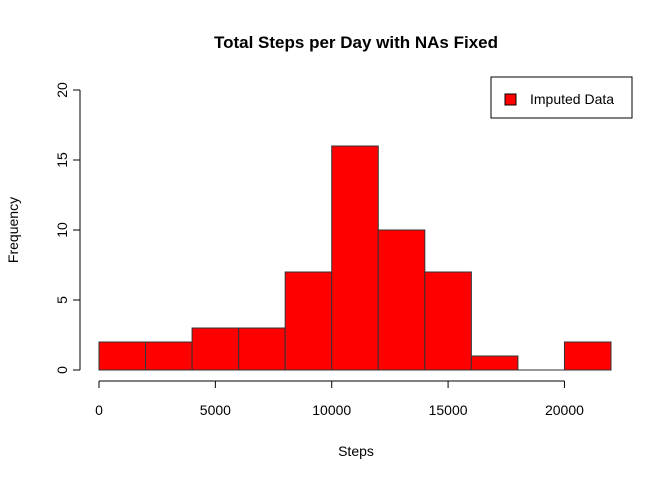 The width and height of the screenshot is (672, 480). Describe the element at coordinates (331, 410) in the screenshot. I see `x-tick-label: 10000` at that location.